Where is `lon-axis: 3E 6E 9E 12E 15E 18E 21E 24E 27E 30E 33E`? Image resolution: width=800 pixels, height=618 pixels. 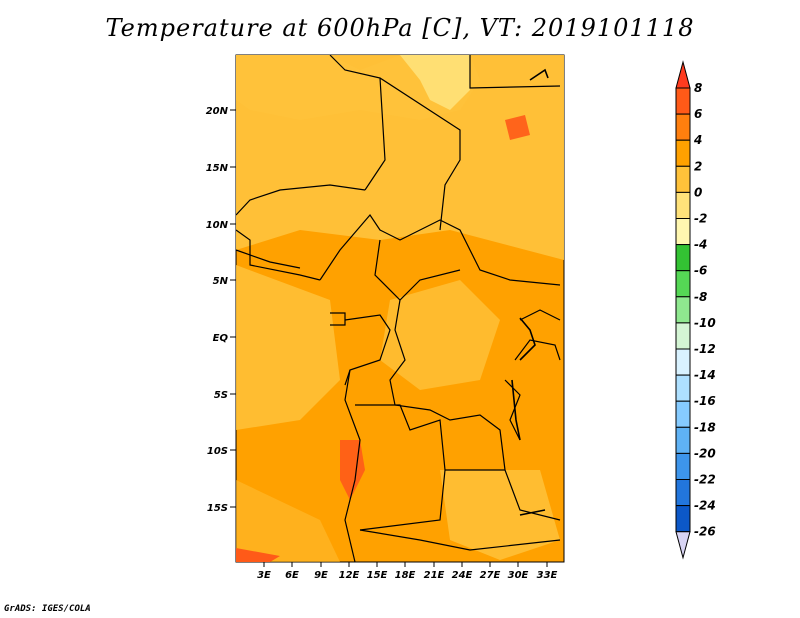
lon-axis: 3E 6E 9E 12E 15E 18E 21E 24E 27E 30E 33E is located at coordinates (407, 571).